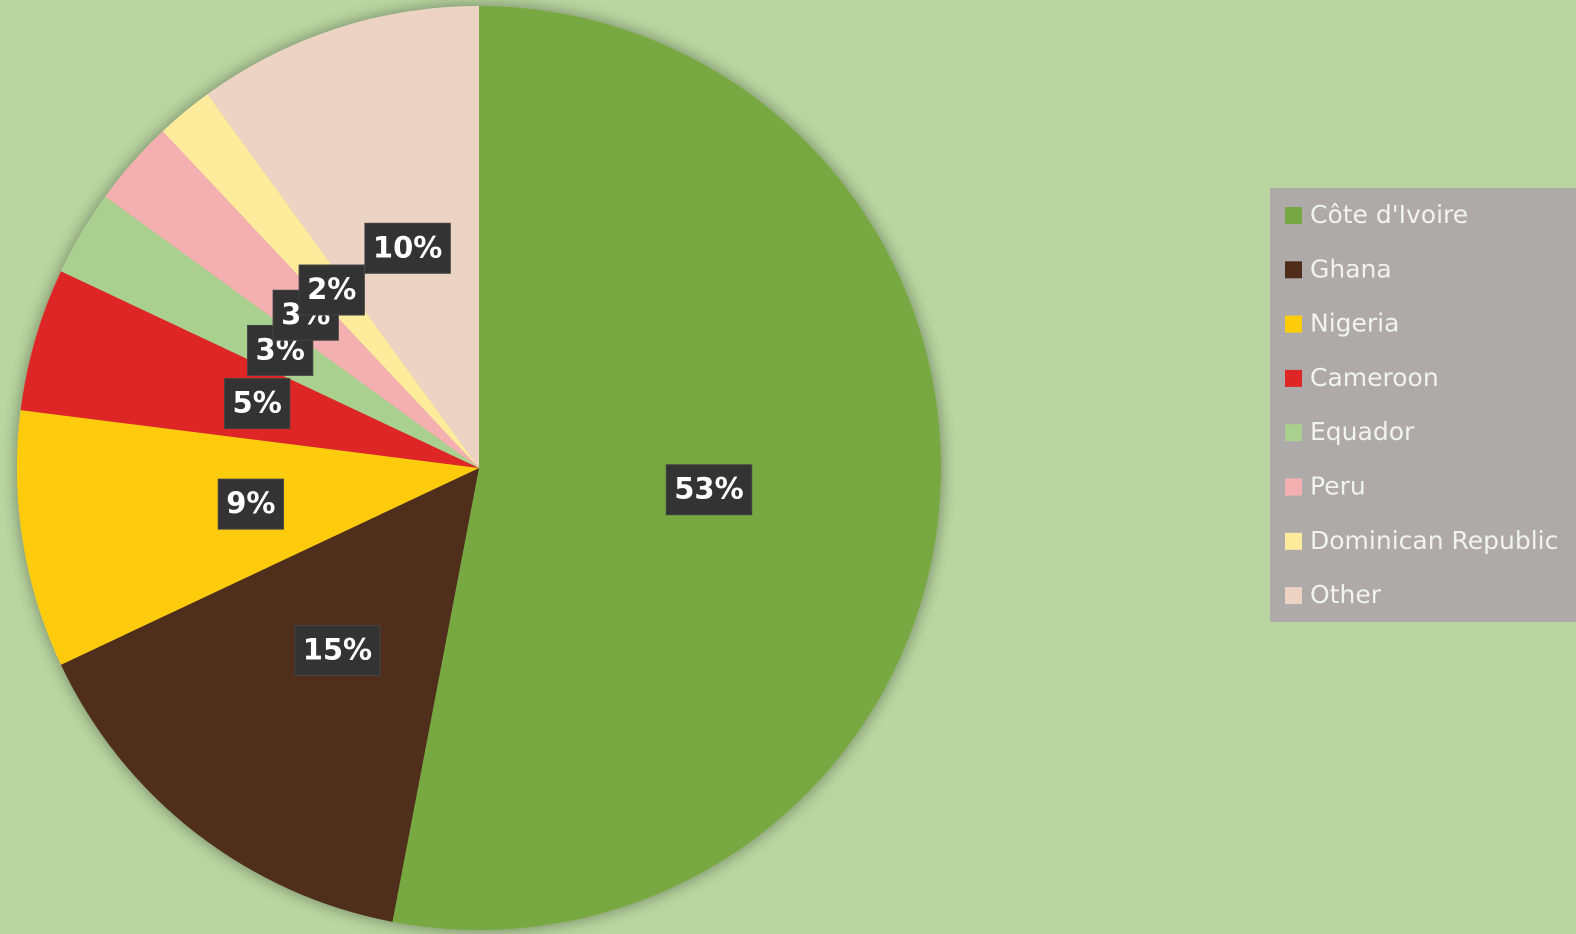 The height and width of the screenshot is (934, 1576). I want to click on legend-label: Peru, so click(1338, 486).